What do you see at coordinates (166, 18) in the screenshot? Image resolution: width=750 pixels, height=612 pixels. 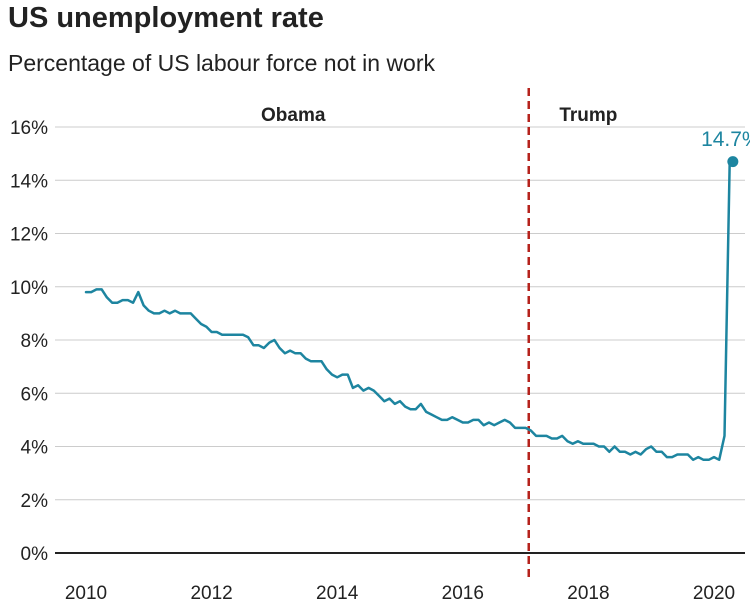 I see `chart-title: US unemployment rate` at bounding box center [166, 18].